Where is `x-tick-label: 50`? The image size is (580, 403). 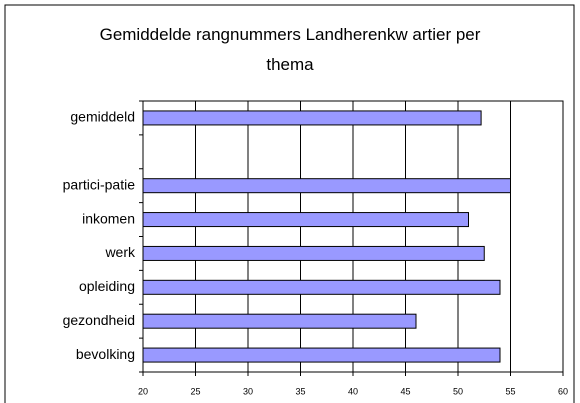 x-tick-label: 50 is located at coordinates (458, 391).